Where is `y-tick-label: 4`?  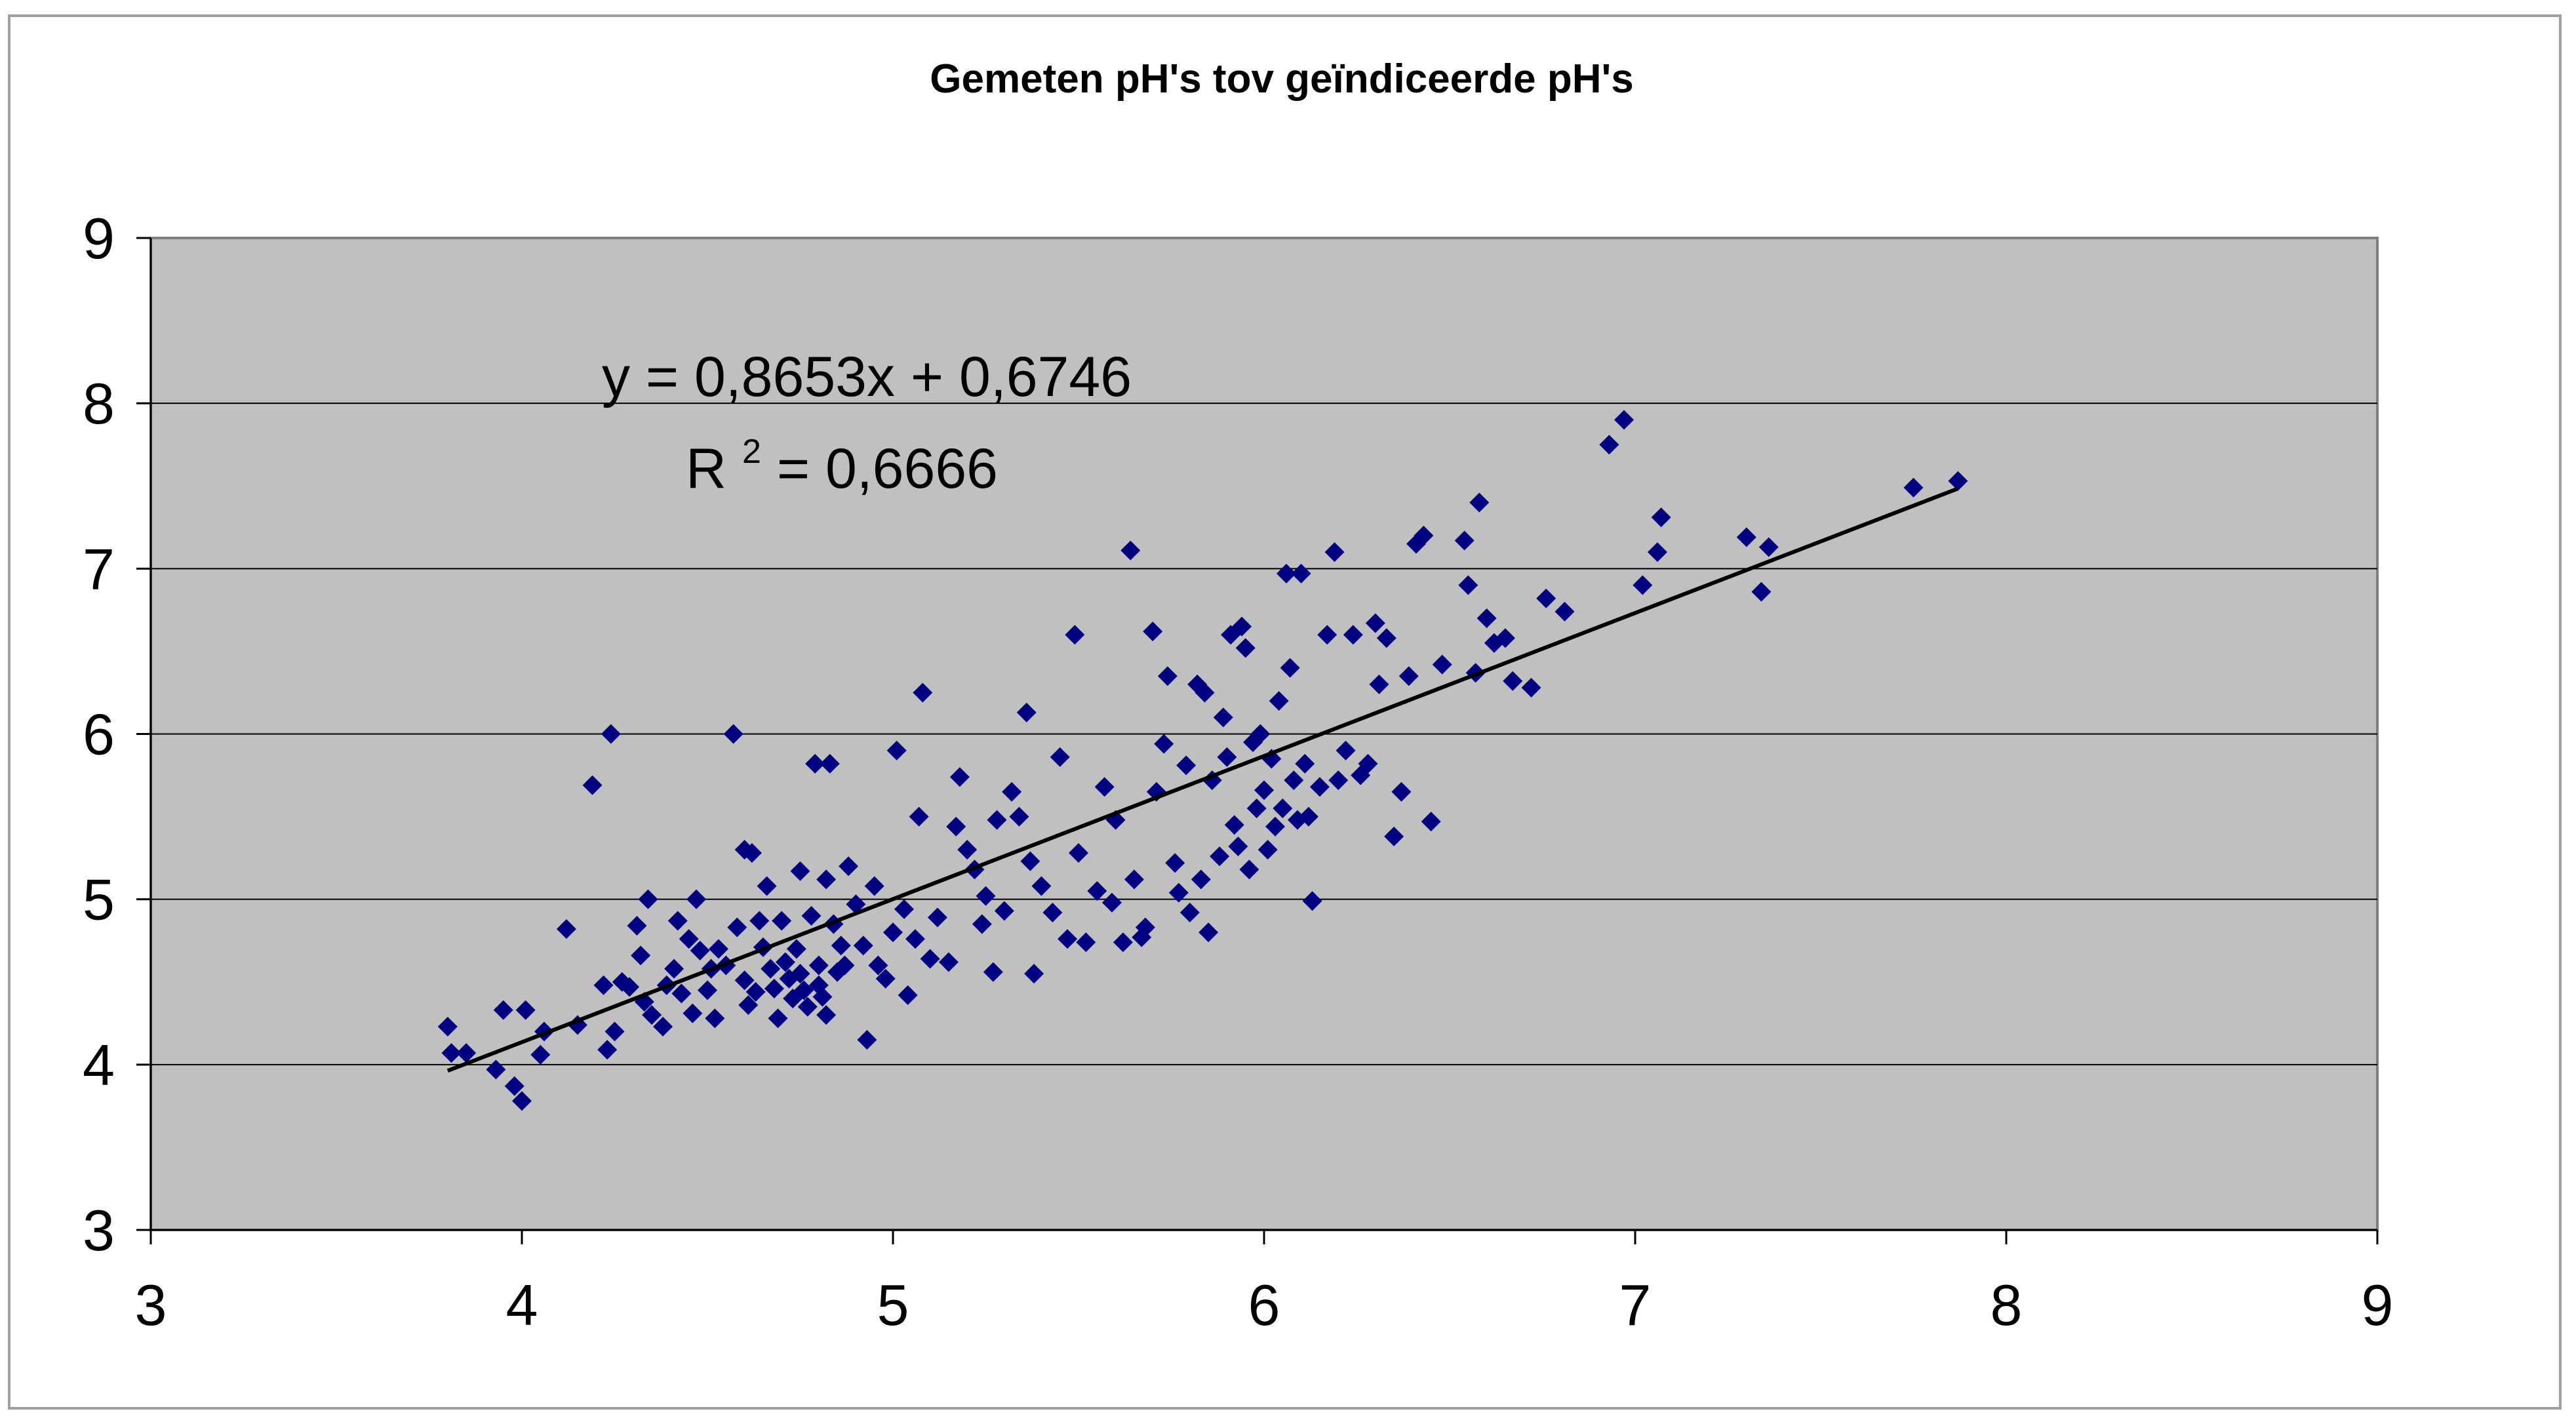
y-tick-label: 4 is located at coordinates (99, 1065).